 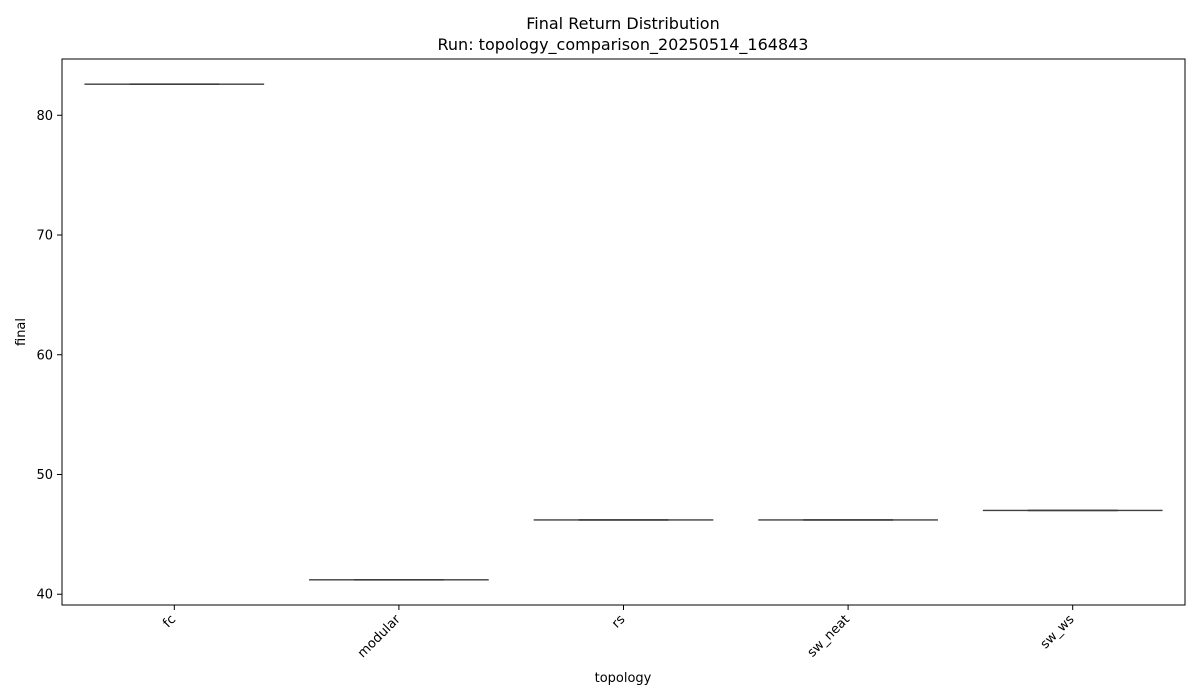 I want to click on chart-subtitle: Run: topology_comparison_20250514_164843, so click(x=623, y=45).